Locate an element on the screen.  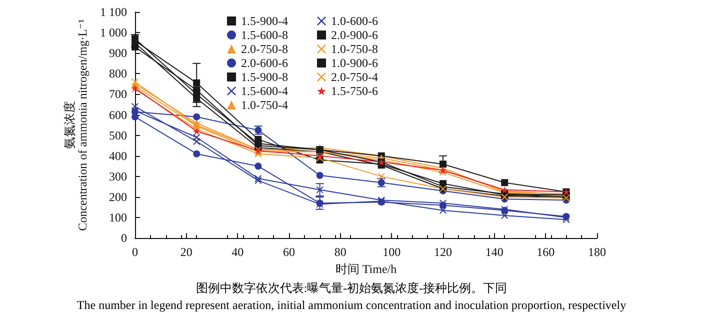
x-tick-label: 100 is located at coordinates (391, 252).